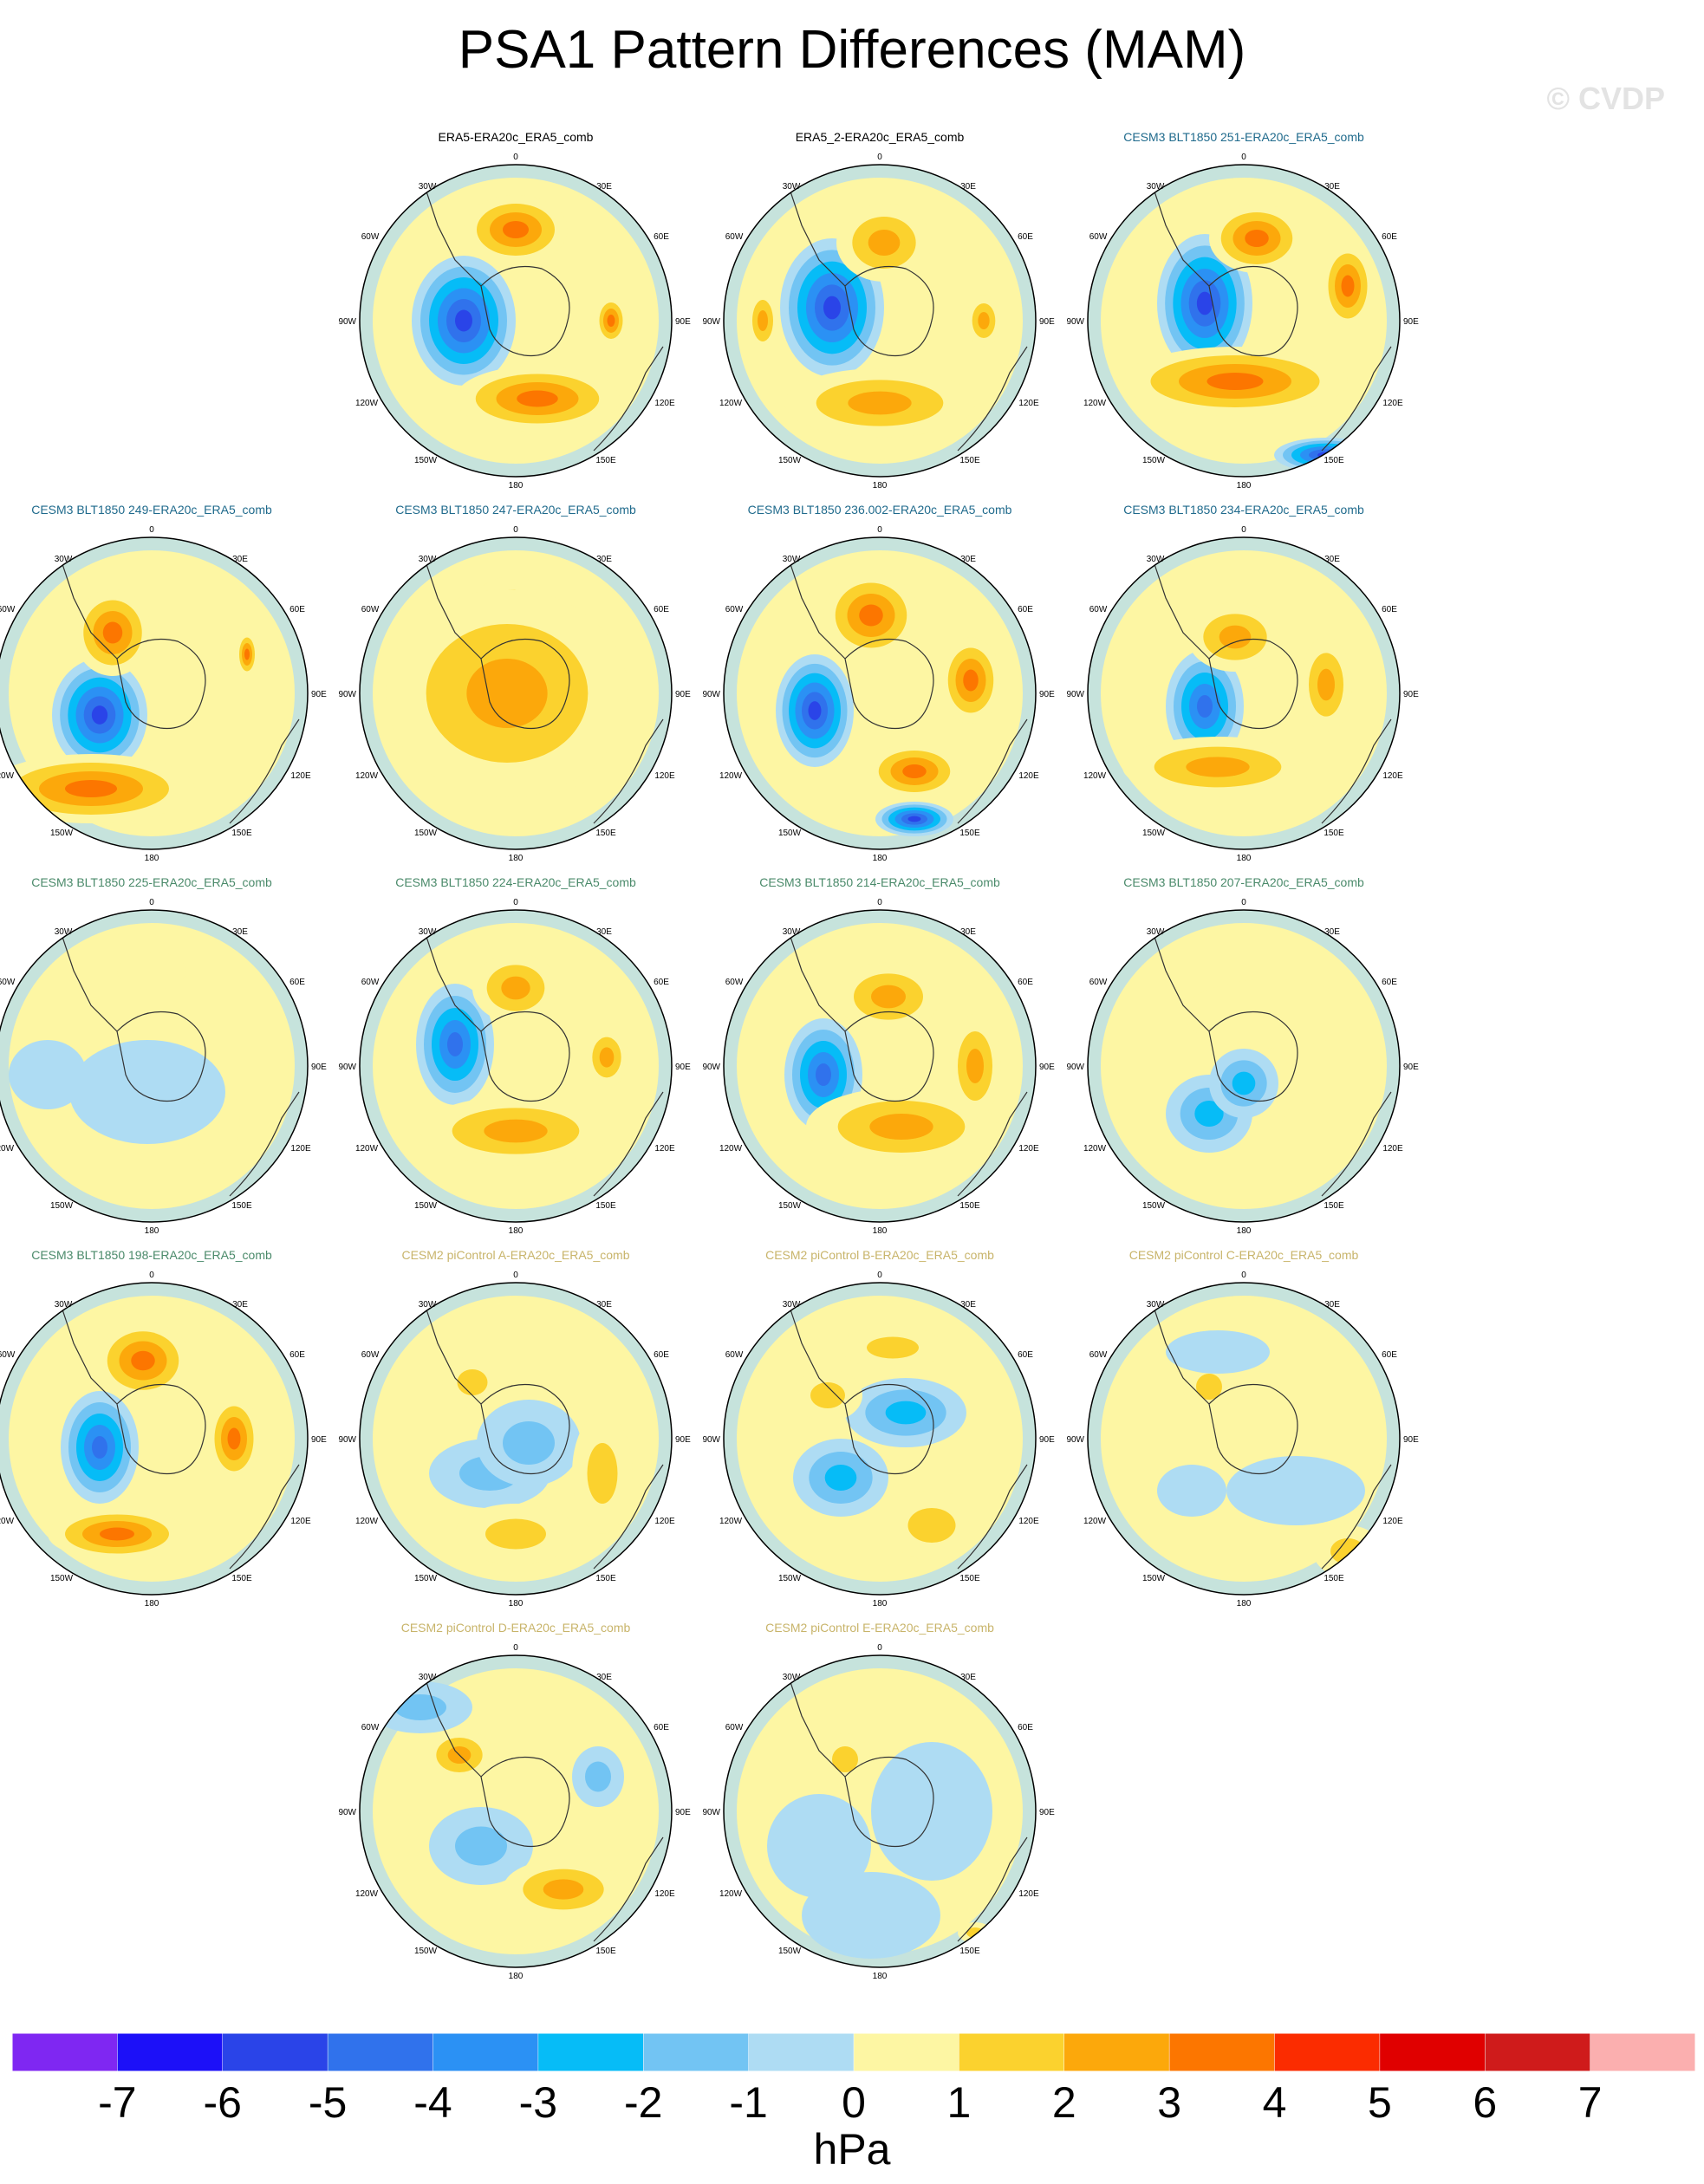 This screenshot has height=2184, width=1704. Describe the element at coordinates (1485, 2102) in the screenshot. I see `colorbar-tick-label: 6` at that location.